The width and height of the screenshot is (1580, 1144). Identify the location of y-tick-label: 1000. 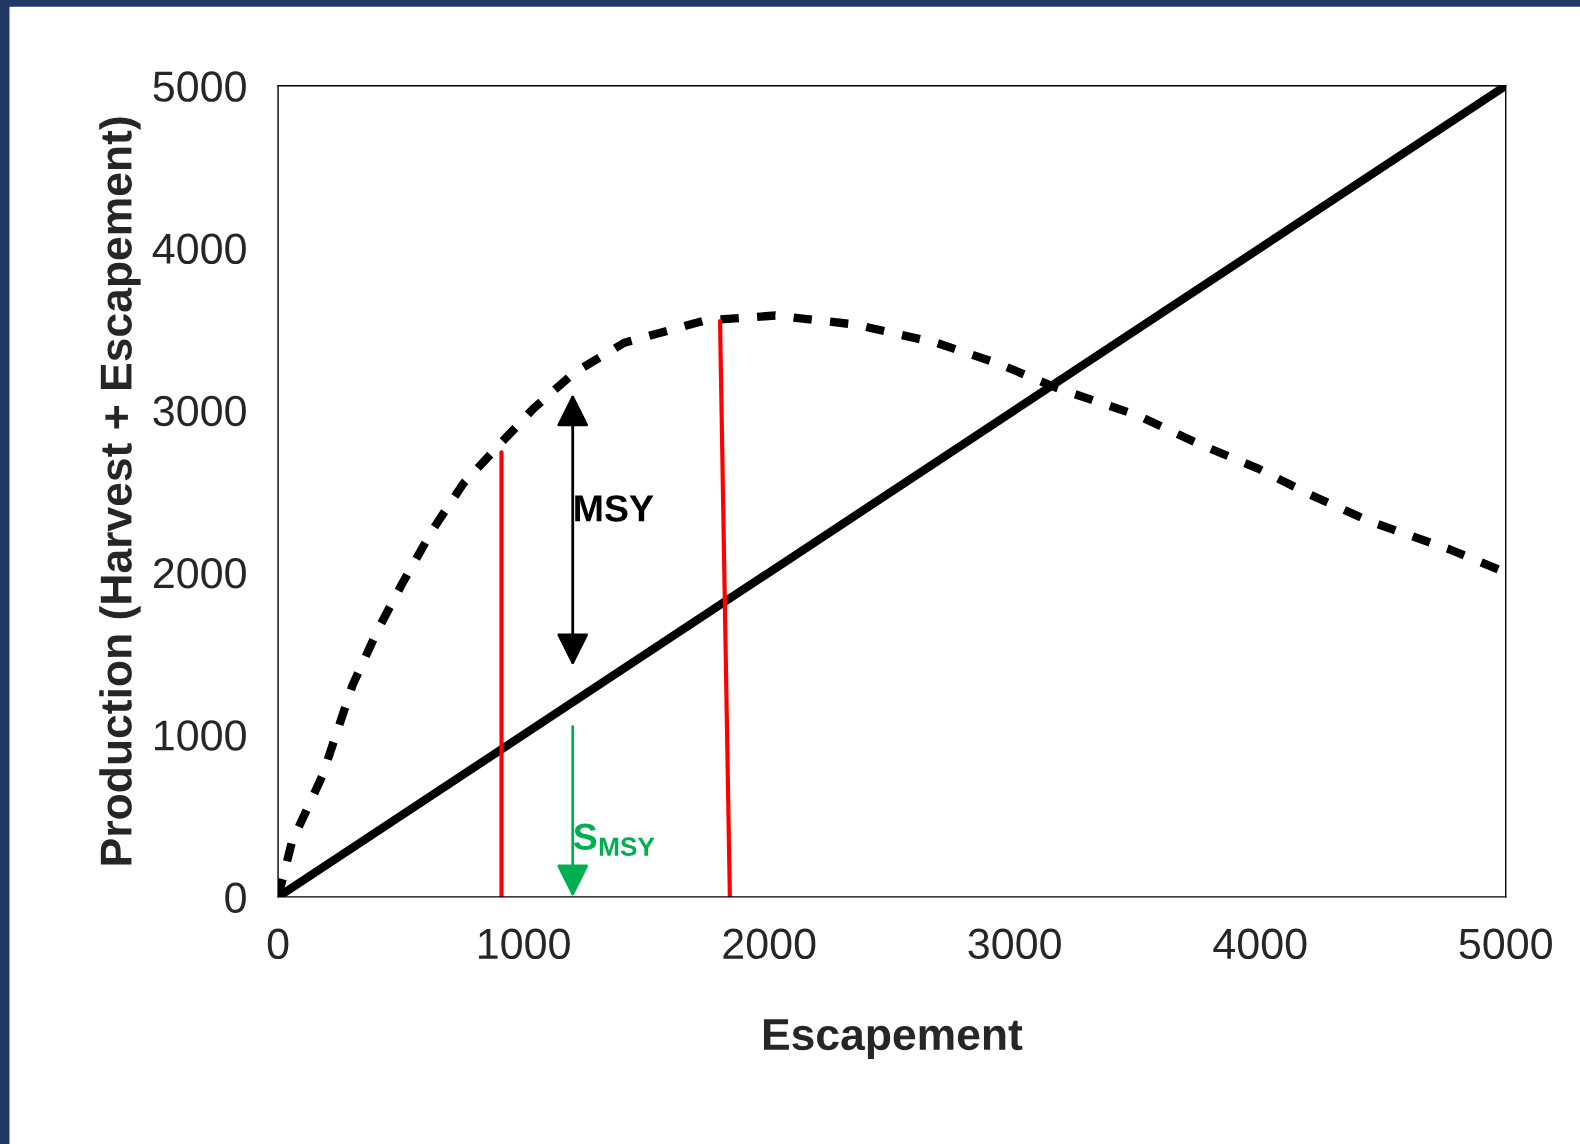
(200, 735).